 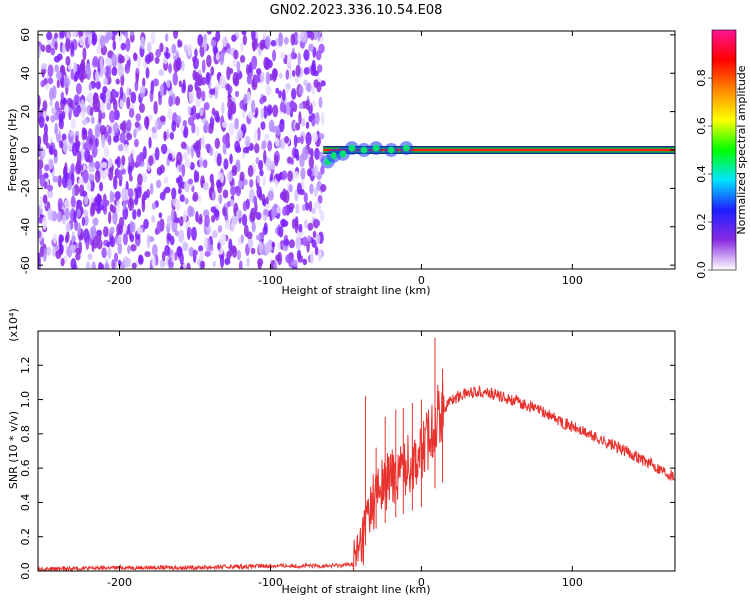 What do you see at coordinates (25, 265) in the screenshot?
I see `y-tick-label: -60` at bounding box center [25, 265].